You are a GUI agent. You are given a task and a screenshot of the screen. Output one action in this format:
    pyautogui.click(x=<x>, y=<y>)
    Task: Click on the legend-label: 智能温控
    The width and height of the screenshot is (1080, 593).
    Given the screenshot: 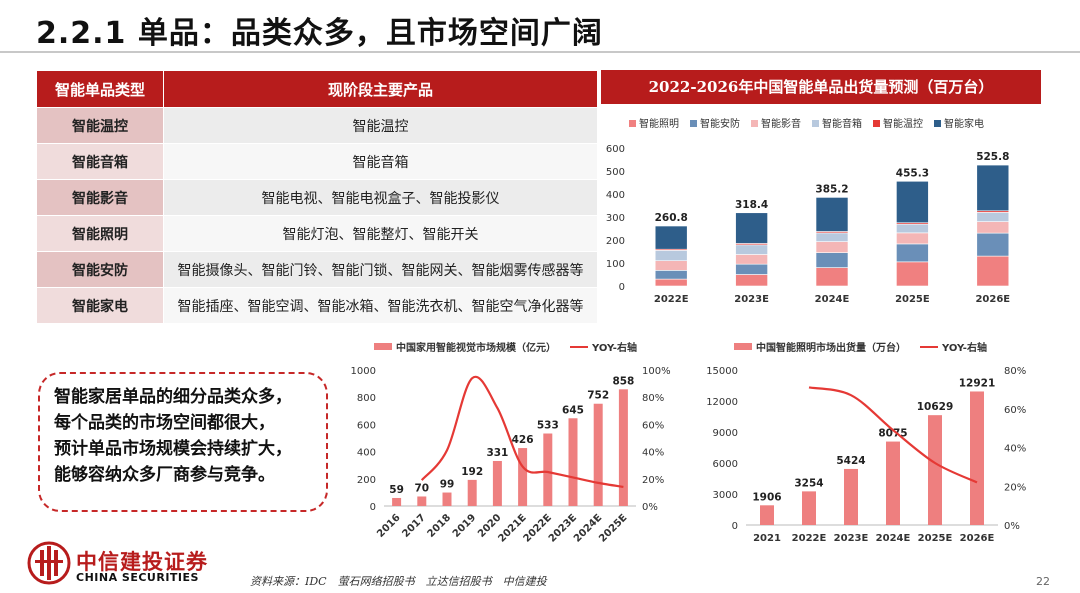 What is the action you would take?
    pyautogui.click(x=903, y=123)
    